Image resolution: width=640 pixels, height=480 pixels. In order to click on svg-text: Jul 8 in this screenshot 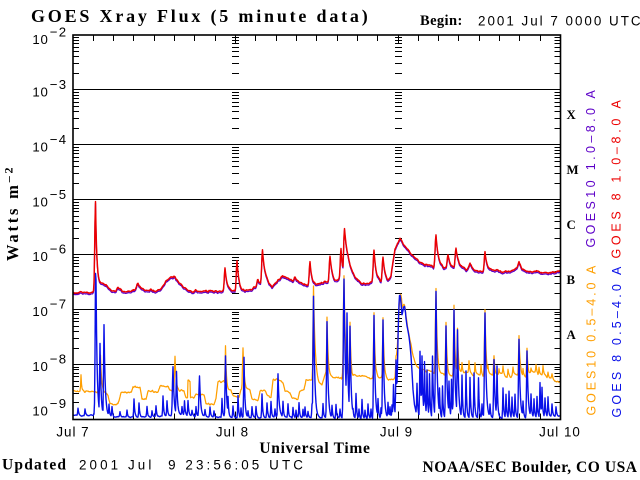, I will do `click(232, 431)`.